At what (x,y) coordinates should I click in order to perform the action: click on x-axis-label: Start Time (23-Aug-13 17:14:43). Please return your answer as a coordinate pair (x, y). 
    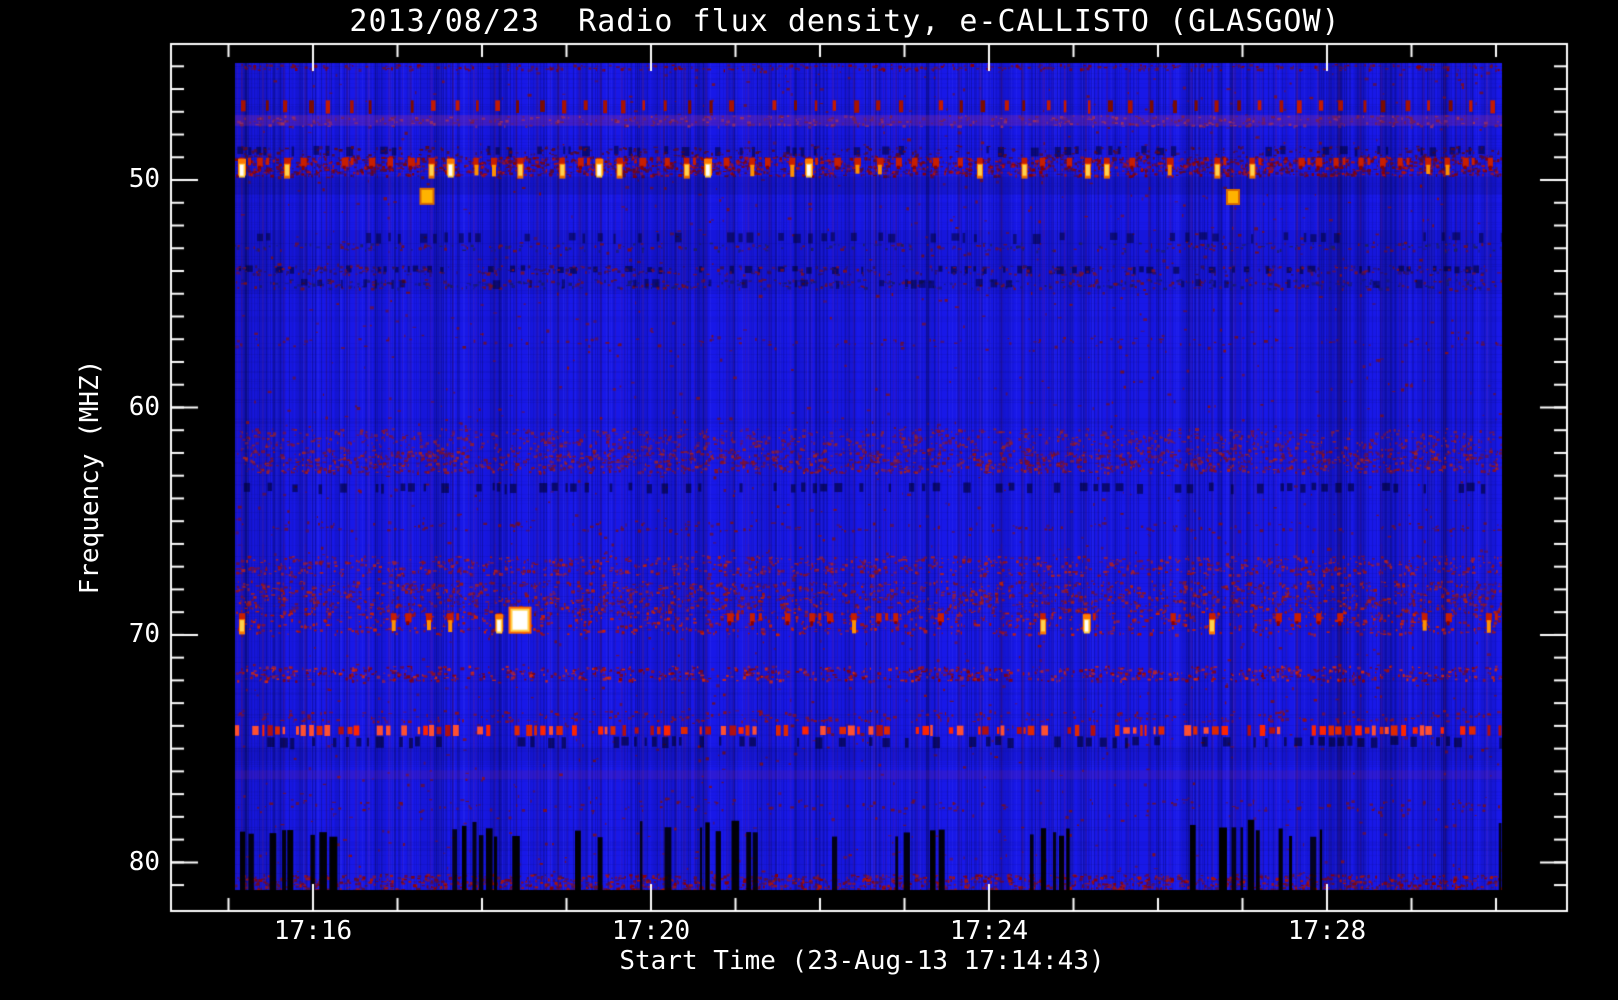
    Looking at the image, I should click on (862, 961).